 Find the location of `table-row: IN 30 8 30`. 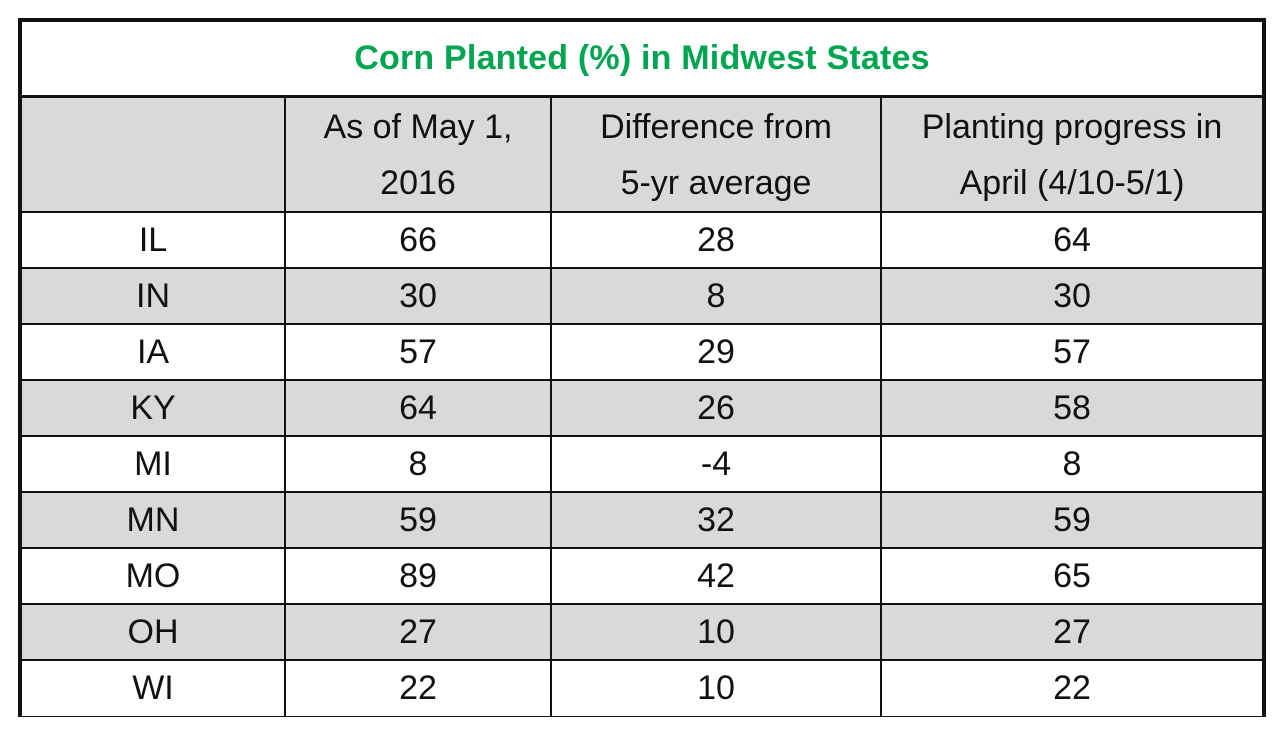

table-row: IN 30 8 30 is located at coordinates (642, 296).